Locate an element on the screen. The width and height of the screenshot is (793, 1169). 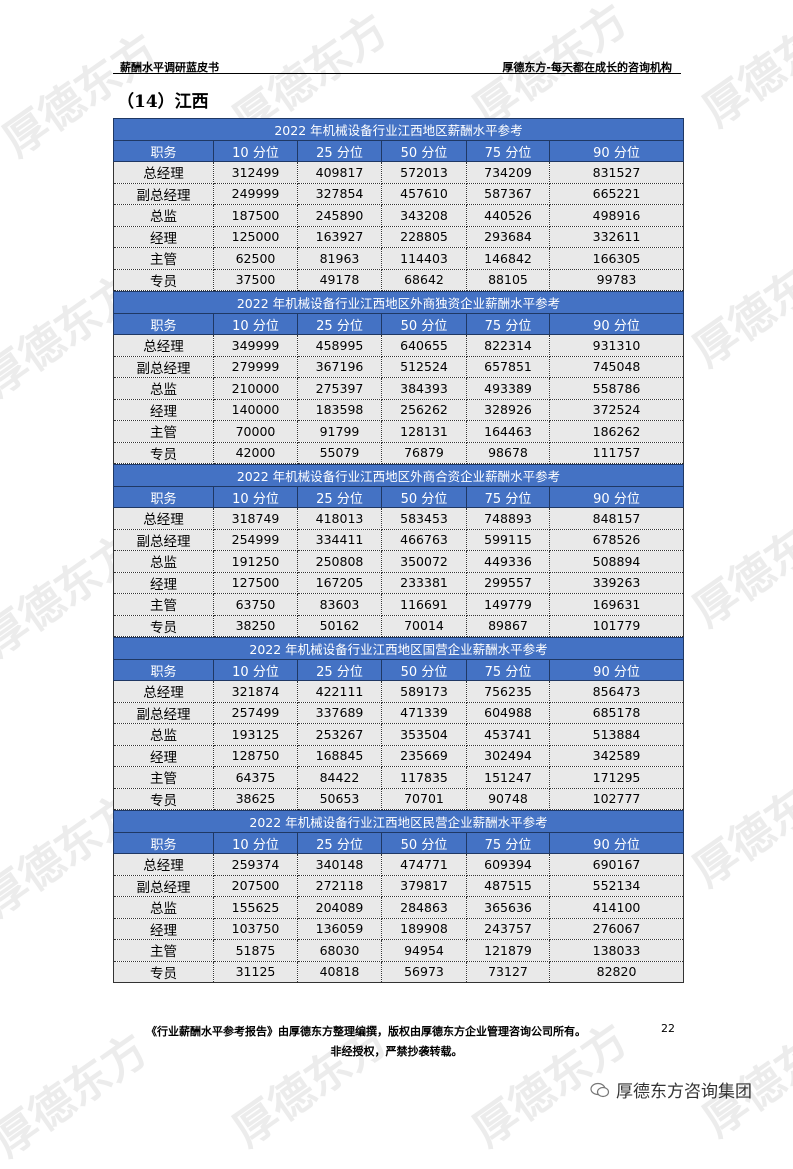
table-row: 总监 193125 253267 353504 453741 513884 is located at coordinates (399, 734).